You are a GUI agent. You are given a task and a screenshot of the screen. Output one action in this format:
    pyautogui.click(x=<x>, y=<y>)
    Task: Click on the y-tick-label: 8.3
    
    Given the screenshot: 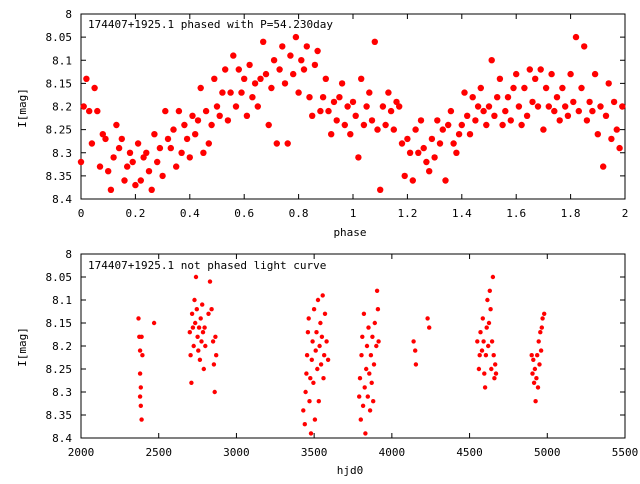 What is the action you would take?
    pyautogui.click(x=62, y=392)
    